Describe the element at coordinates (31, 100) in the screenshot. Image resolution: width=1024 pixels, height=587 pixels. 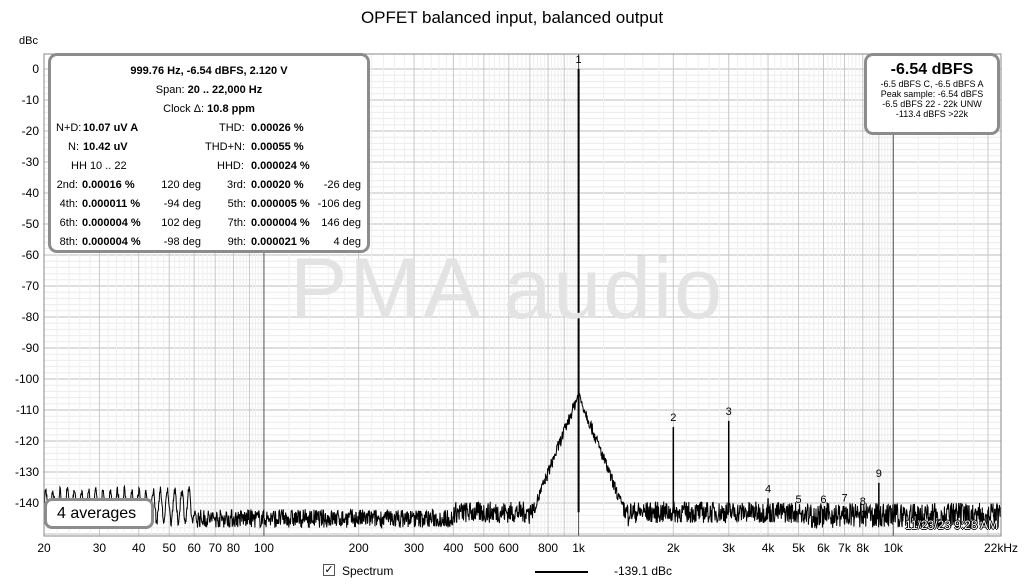
I see `y-tick-label: -10` at that location.